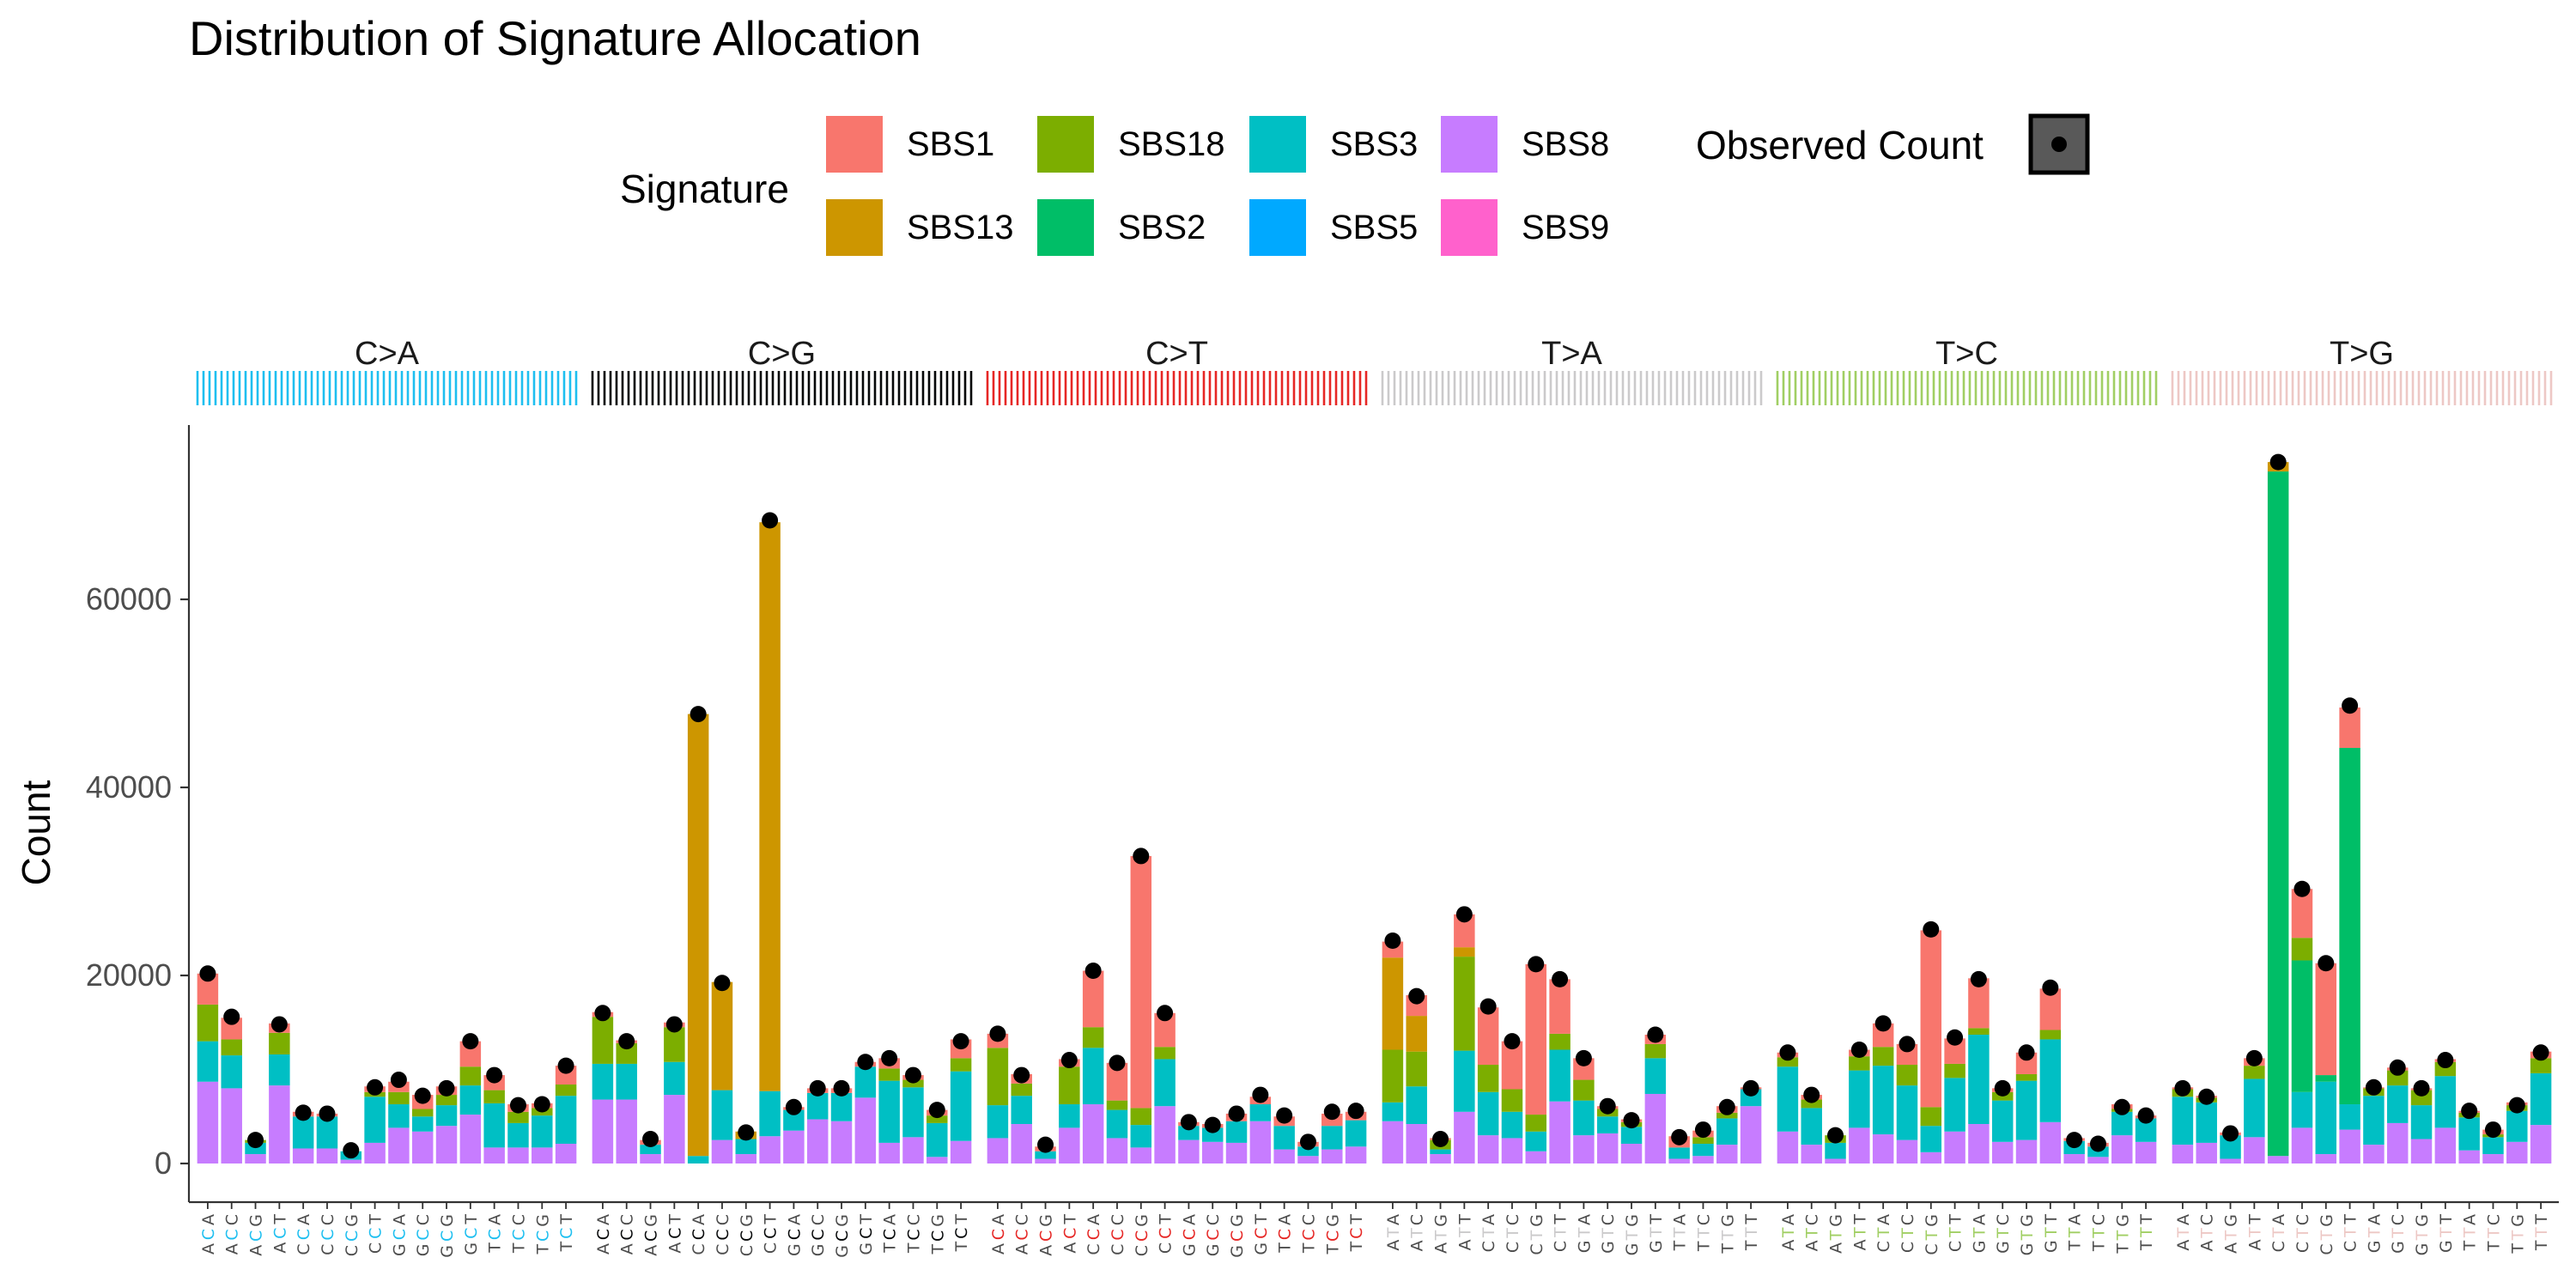 The image size is (2576, 1288). What do you see at coordinates (1142, 1235) in the screenshot?
I see `x-tick-label: CCG` at bounding box center [1142, 1235].